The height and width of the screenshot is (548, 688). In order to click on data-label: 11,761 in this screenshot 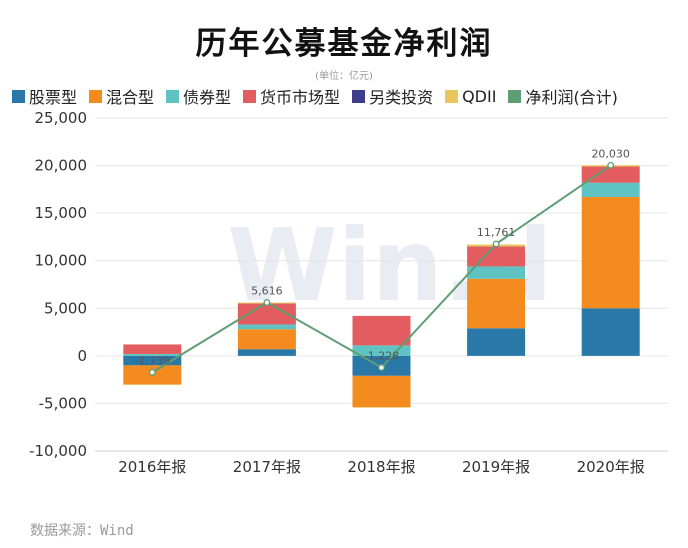, I will do `click(496, 232)`.